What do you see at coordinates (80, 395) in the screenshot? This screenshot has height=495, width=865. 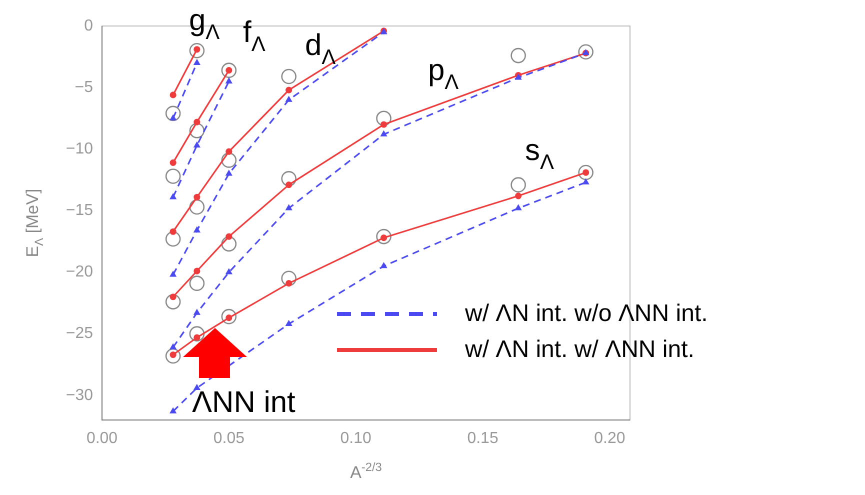 I see `y-tick-label: −30` at bounding box center [80, 395].